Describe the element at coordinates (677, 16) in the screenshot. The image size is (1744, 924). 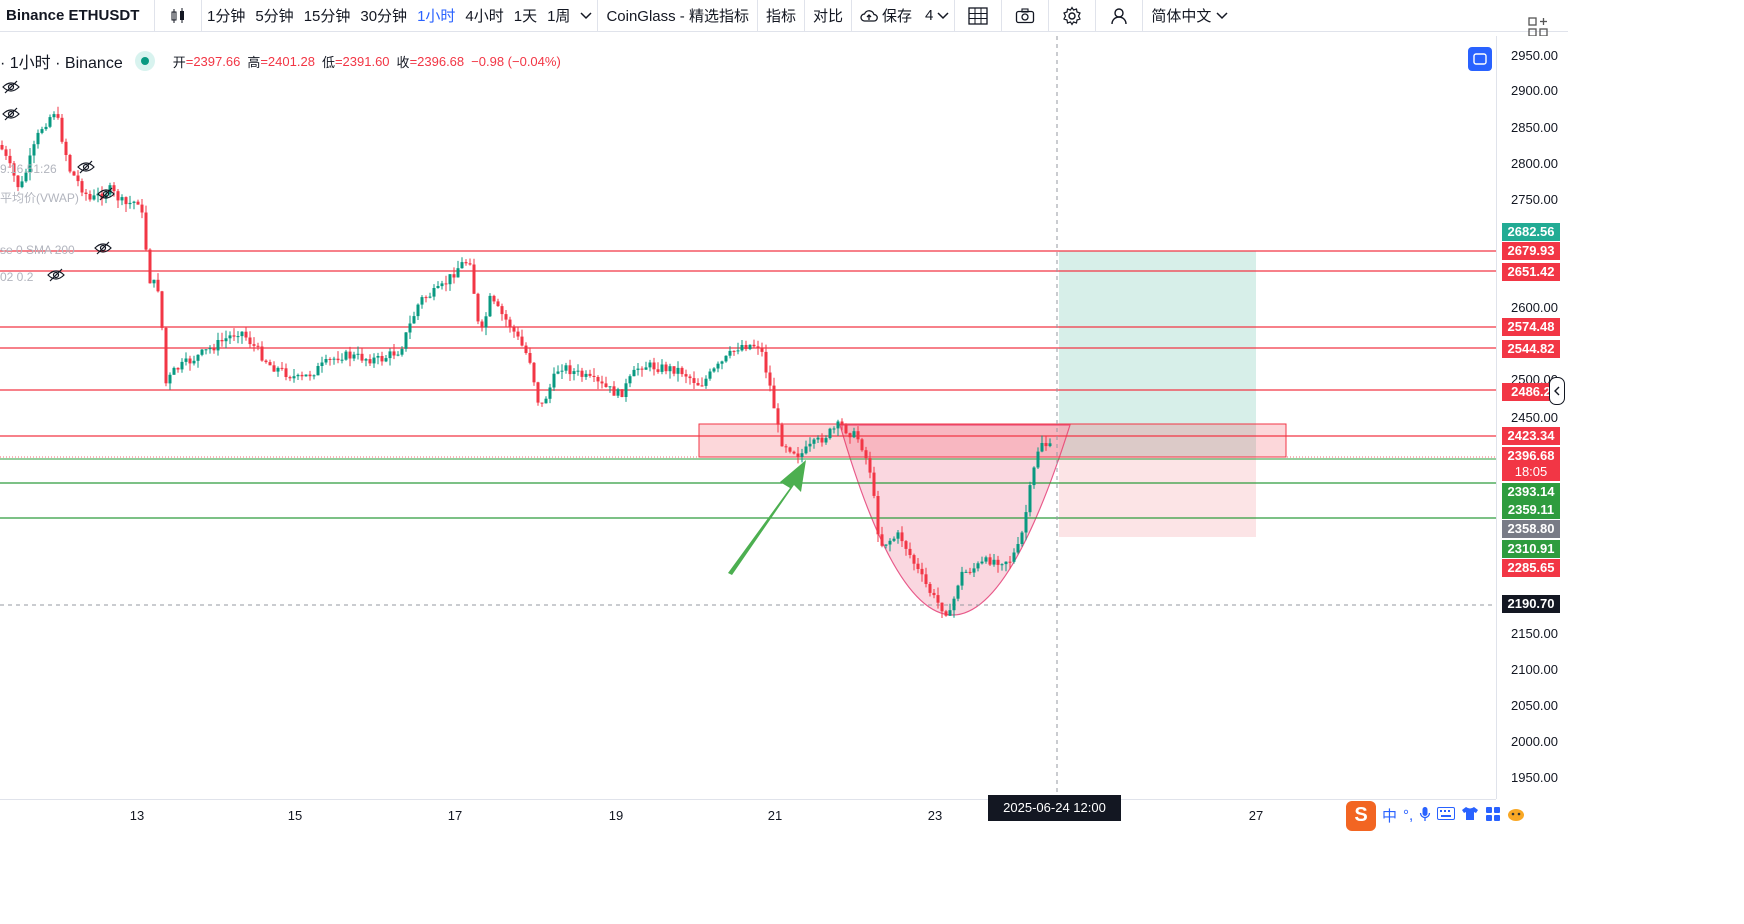
I see `indicator-coinglass-button: CoinGlass - 精选指标` at that location.